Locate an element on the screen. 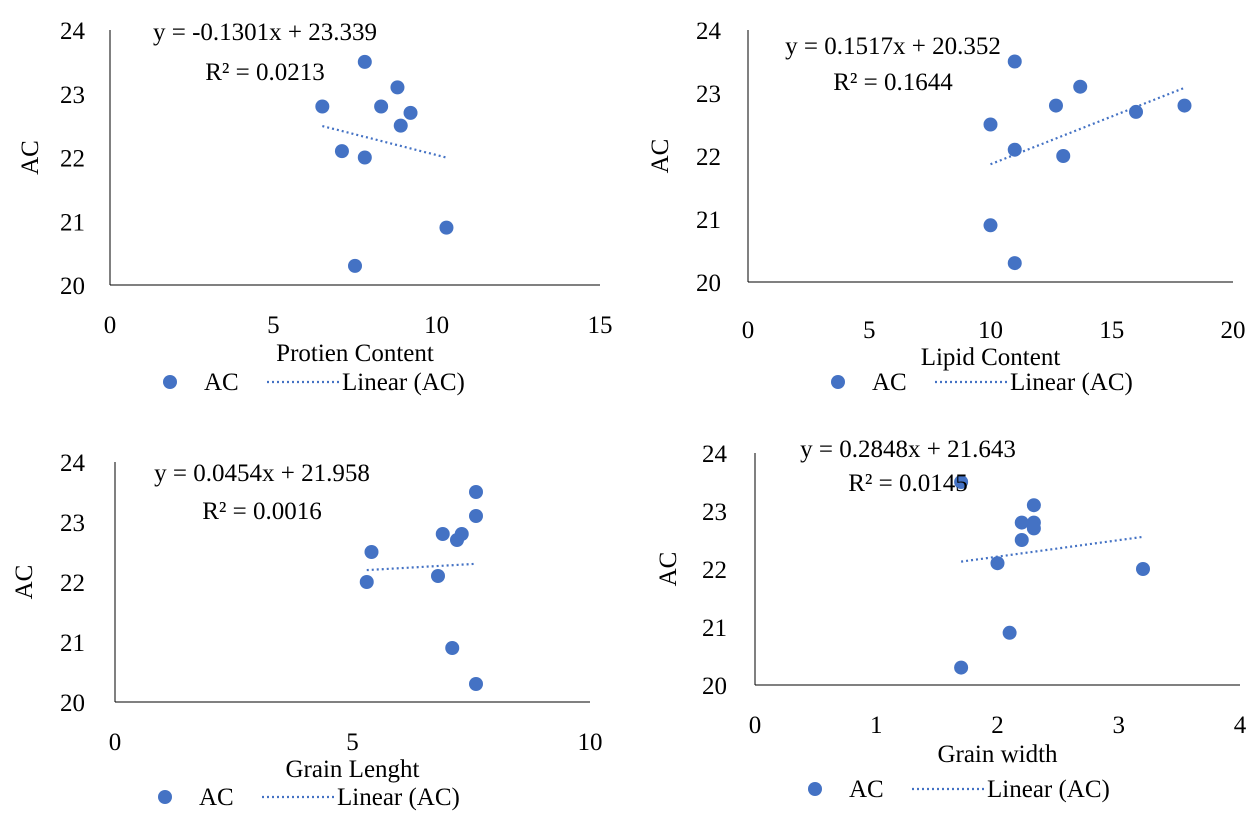  trendline-r-squared: R² = 0.0145 is located at coordinates (908, 483).